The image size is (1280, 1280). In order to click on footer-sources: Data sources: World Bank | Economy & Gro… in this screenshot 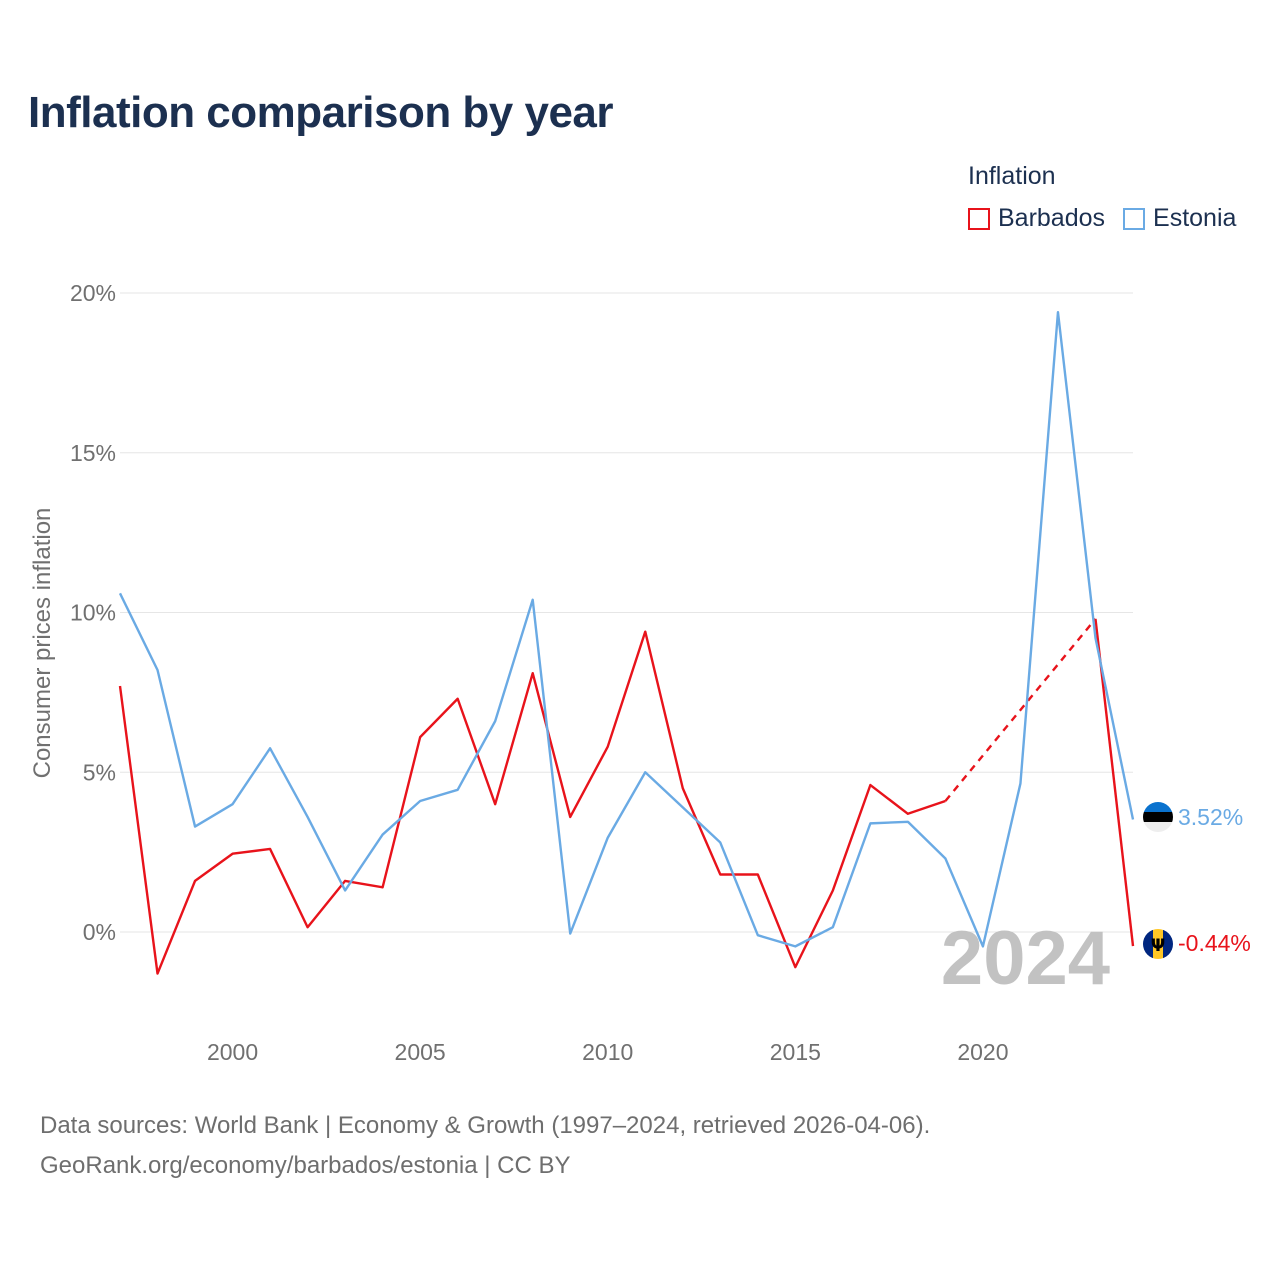, I will do `click(485, 1125)`.